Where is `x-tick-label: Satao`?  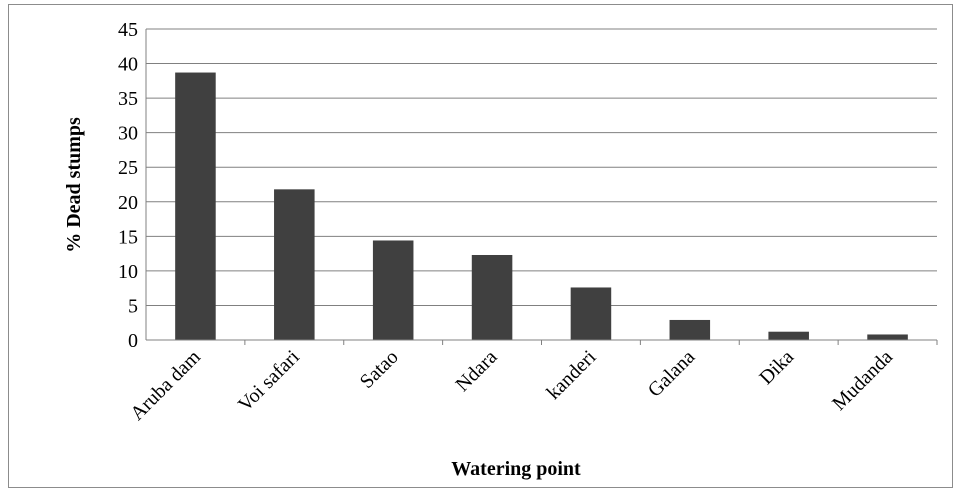 x-tick-label: Satao is located at coordinates (379, 369).